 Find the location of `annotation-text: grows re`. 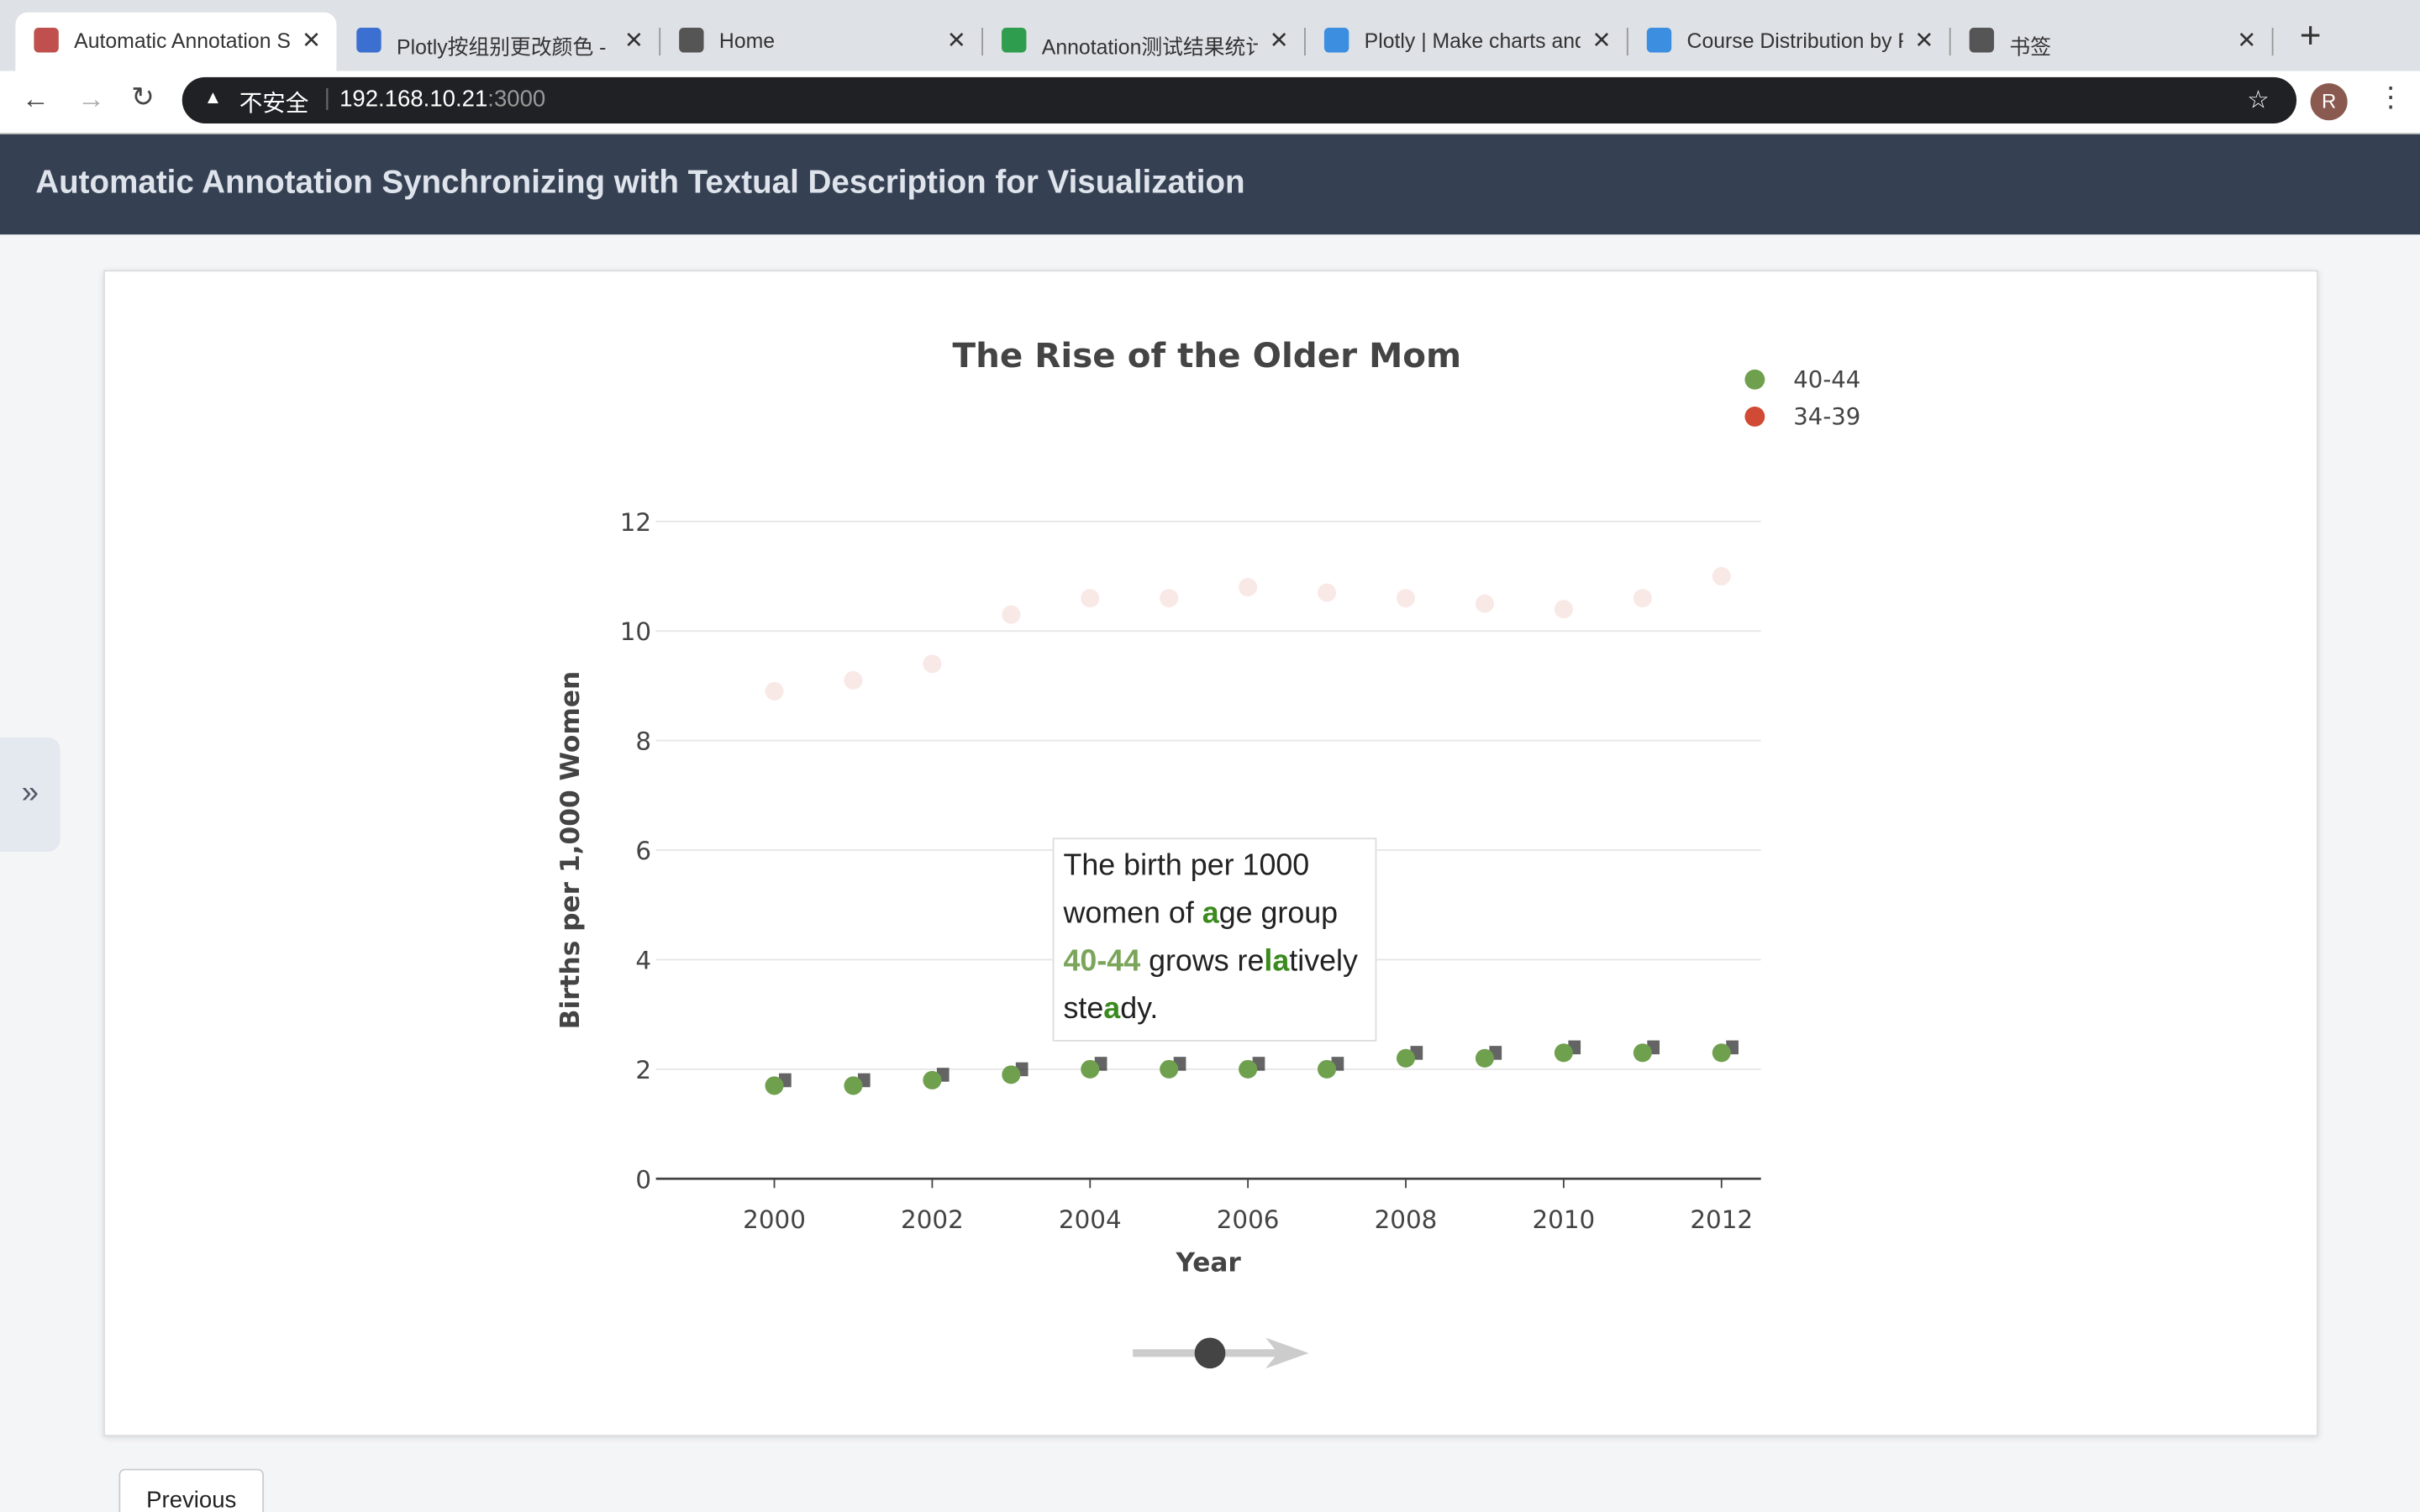

annotation-text: grows re is located at coordinates (1202, 961).